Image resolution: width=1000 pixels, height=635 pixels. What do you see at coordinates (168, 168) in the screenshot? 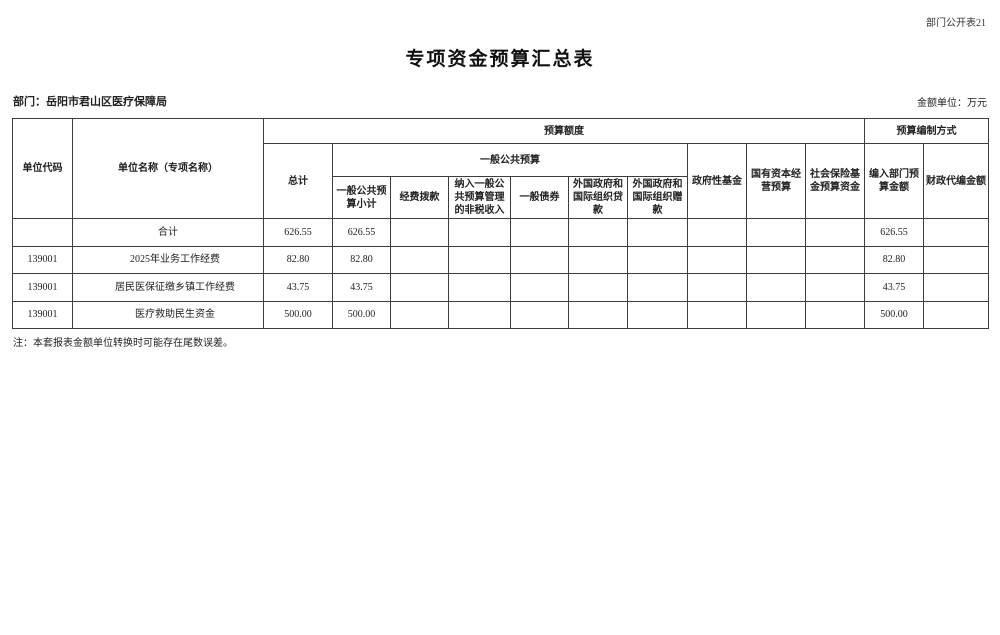
I see `header-unit-name: 单位名称（专项名称）` at bounding box center [168, 168].